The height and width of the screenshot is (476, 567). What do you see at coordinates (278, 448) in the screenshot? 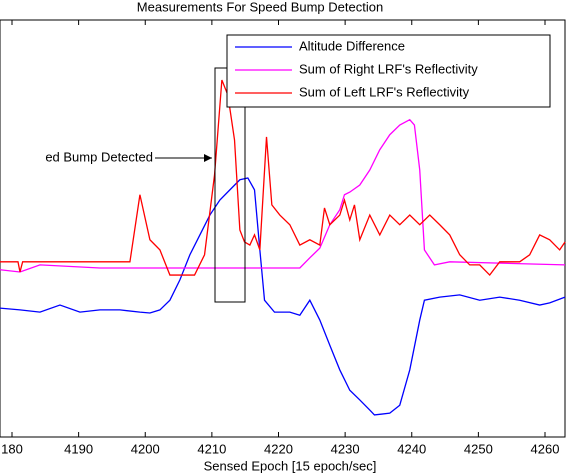
I see `x-tick-label: 4220` at bounding box center [278, 448].